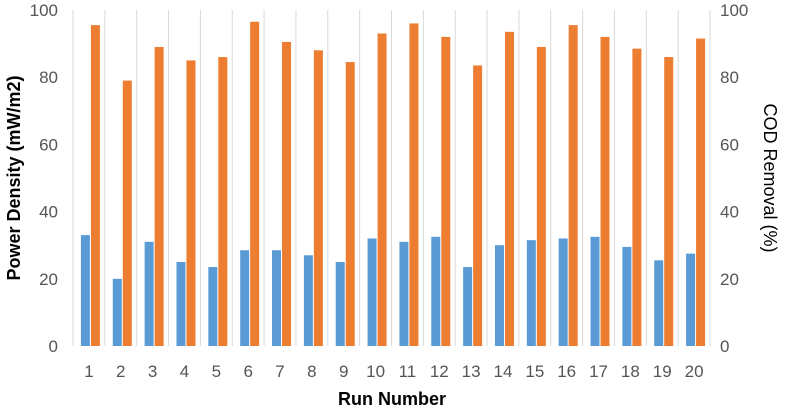 The image size is (785, 412). I want to click on x-tick-label: 11, so click(408, 371).